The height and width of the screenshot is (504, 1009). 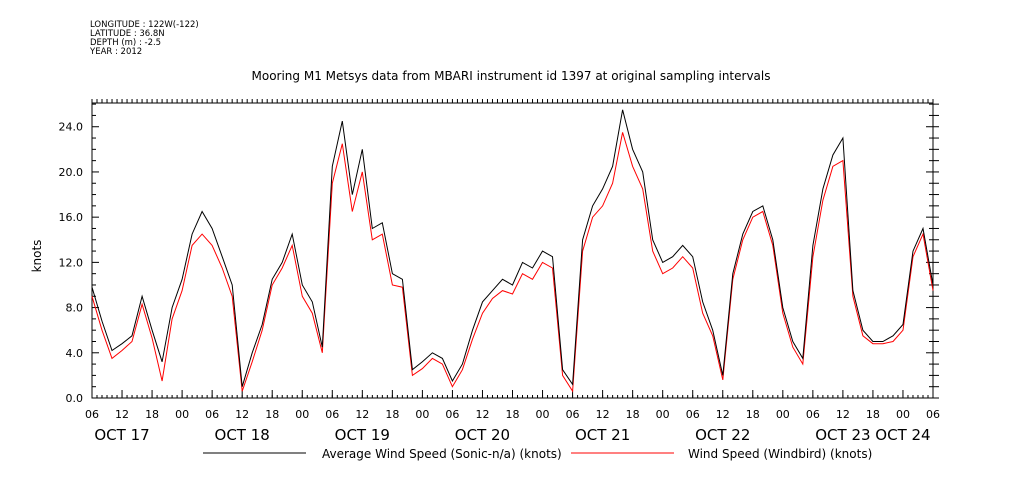 What do you see at coordinates (127, 34) in the screenshot?
I see `meta-latitude: LATITUDE : 36.8N` at bounding box center [127, 34].